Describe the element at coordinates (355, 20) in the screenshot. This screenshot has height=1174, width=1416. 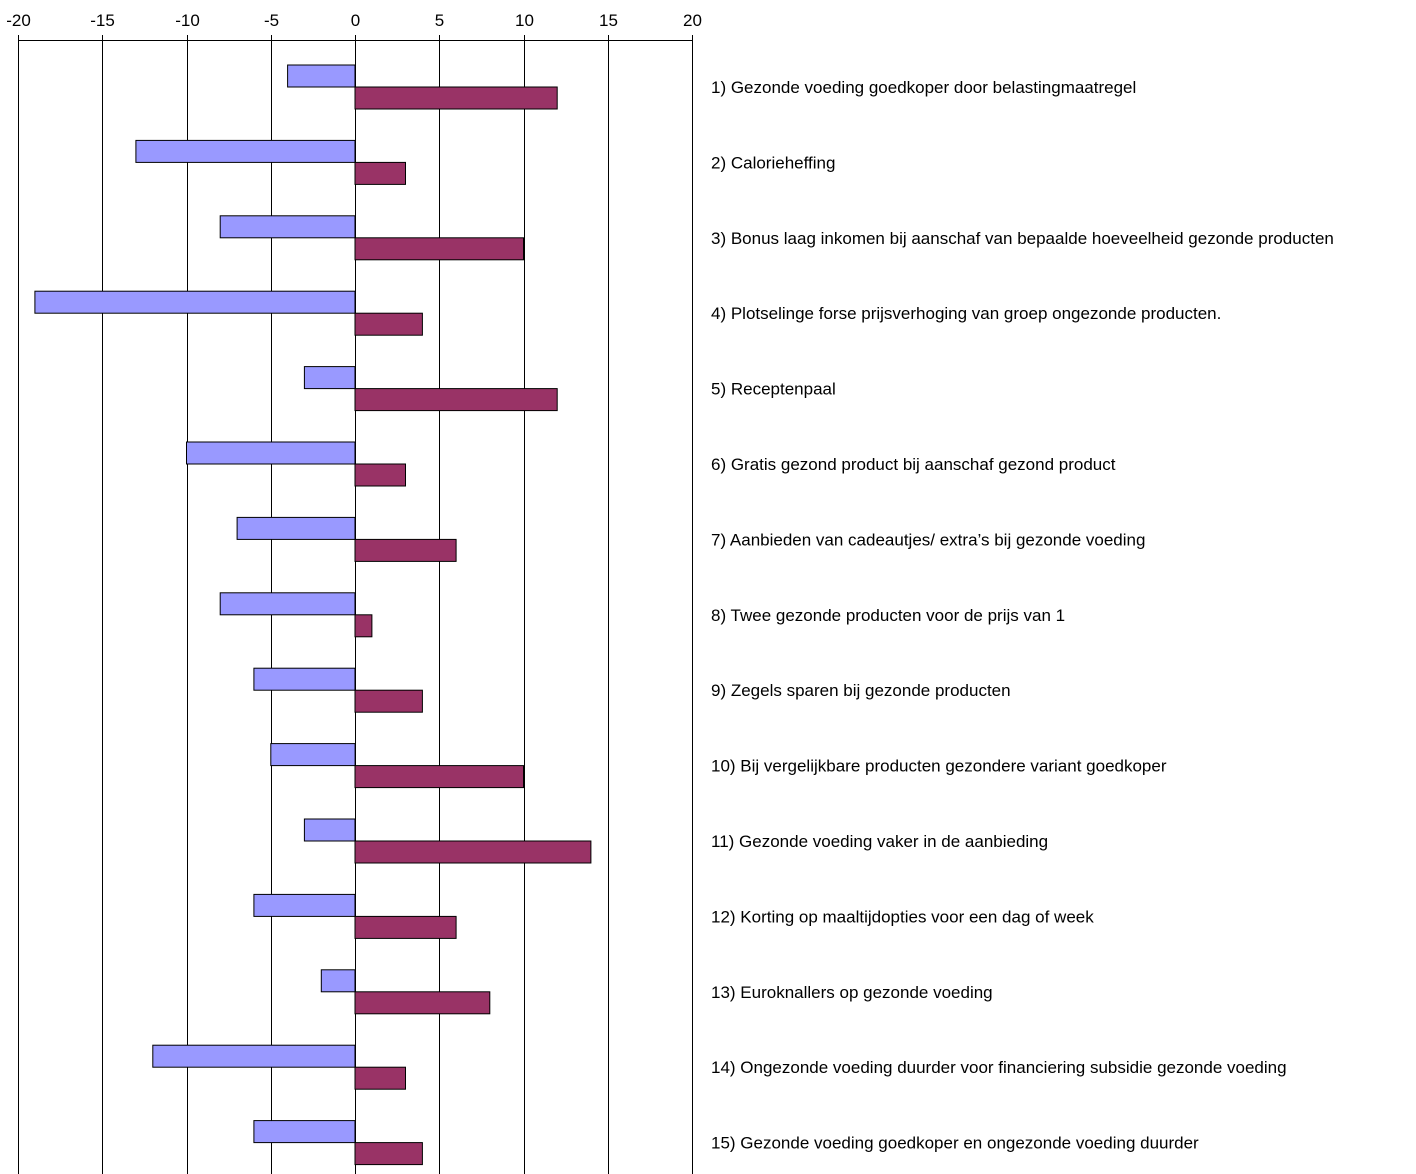
I see `x-tick-label: 0` at that location.